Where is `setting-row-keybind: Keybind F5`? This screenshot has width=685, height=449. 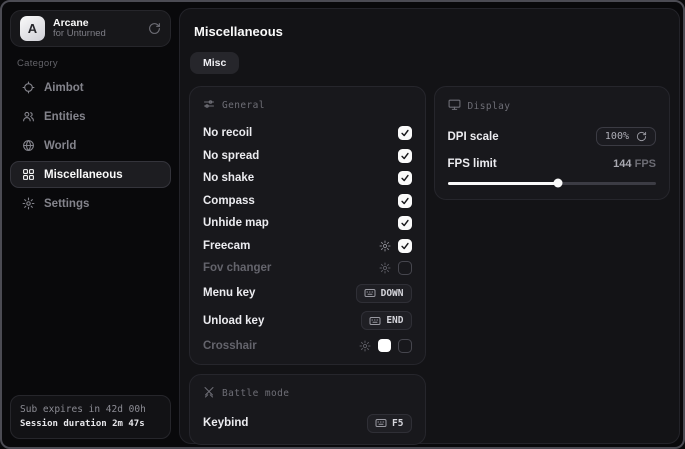
setting-row-keybind: Keybind F5 is located at coordinates (307, 423).